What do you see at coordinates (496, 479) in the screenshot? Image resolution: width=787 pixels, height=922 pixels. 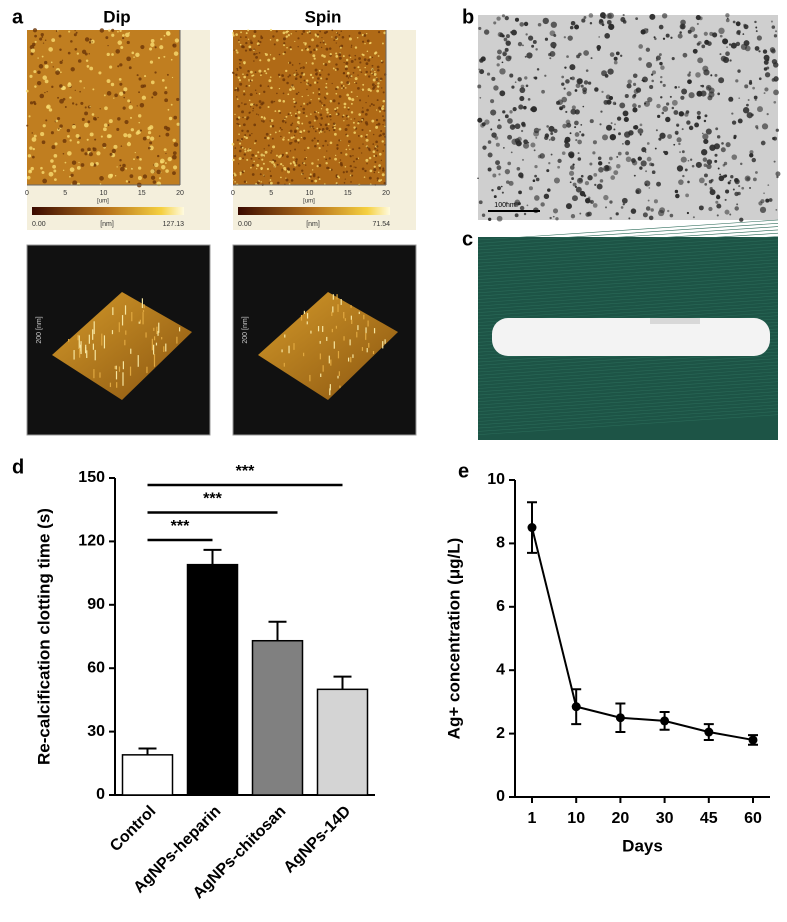 I see `y-tick-label: 10` at bounding box center [496, 479].